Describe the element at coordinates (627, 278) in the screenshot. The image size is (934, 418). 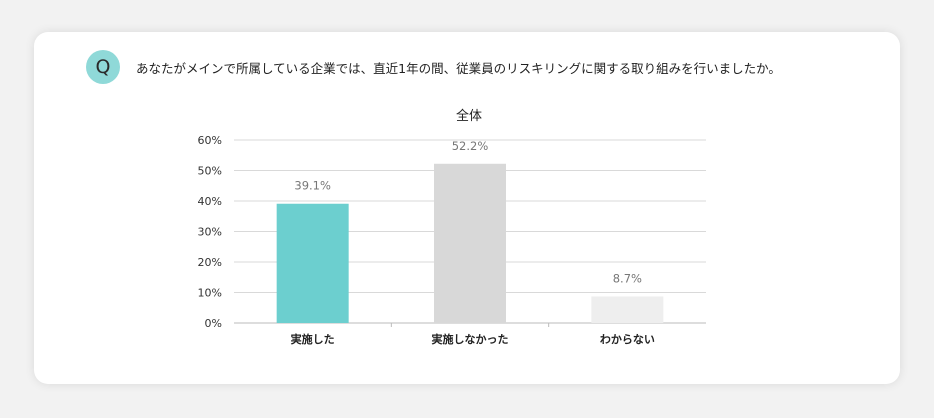
I see `data-label: 8.7%` at that location.